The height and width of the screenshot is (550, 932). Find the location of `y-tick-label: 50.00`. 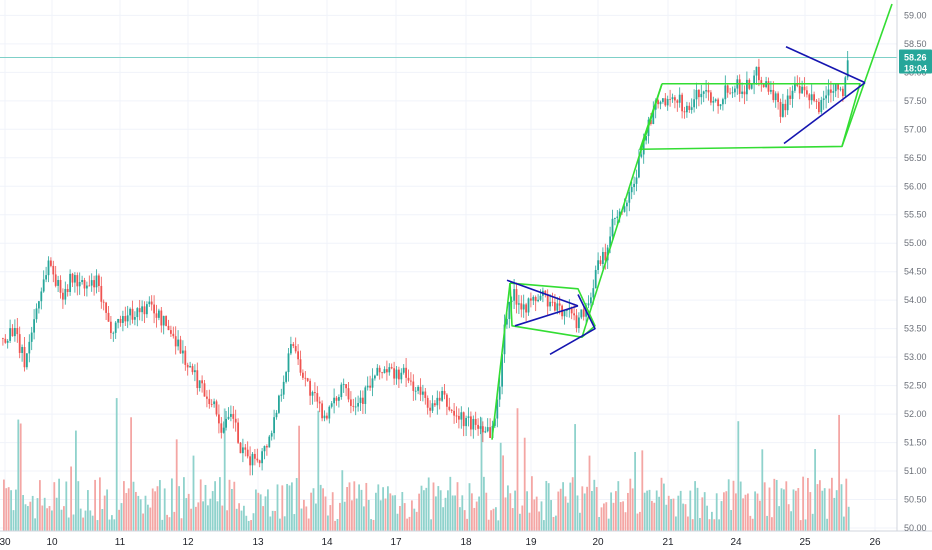

y-tick-label: 50.00 is located at coordinates (915, 528).